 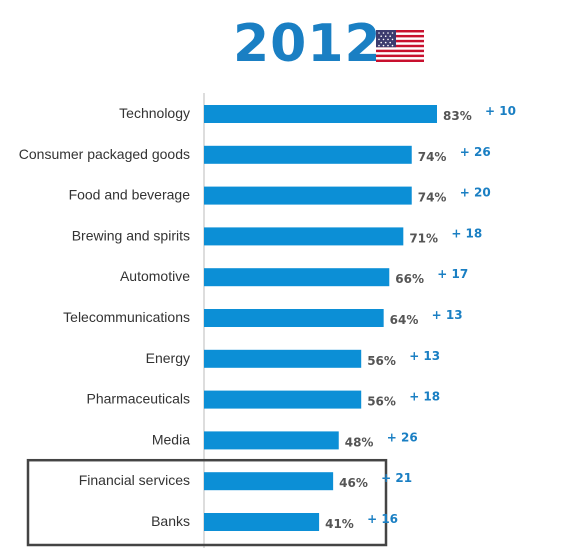 What do you see at coordinates (423, 238) in the screenshot?
I see `value-label: 71%` at bounding box center [423, 238].